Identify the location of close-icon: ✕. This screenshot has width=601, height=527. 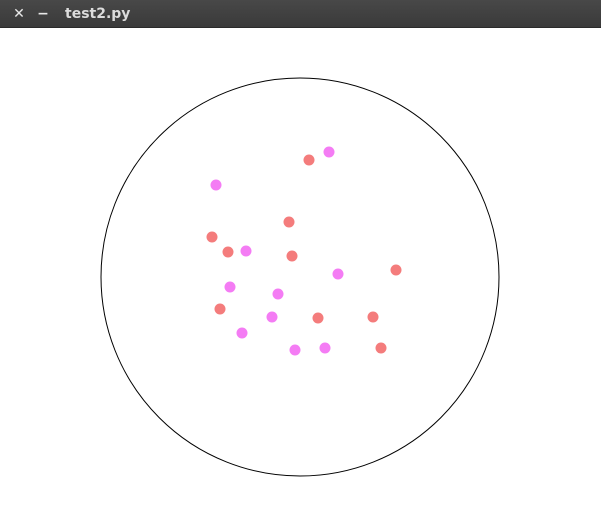
(19, 14).